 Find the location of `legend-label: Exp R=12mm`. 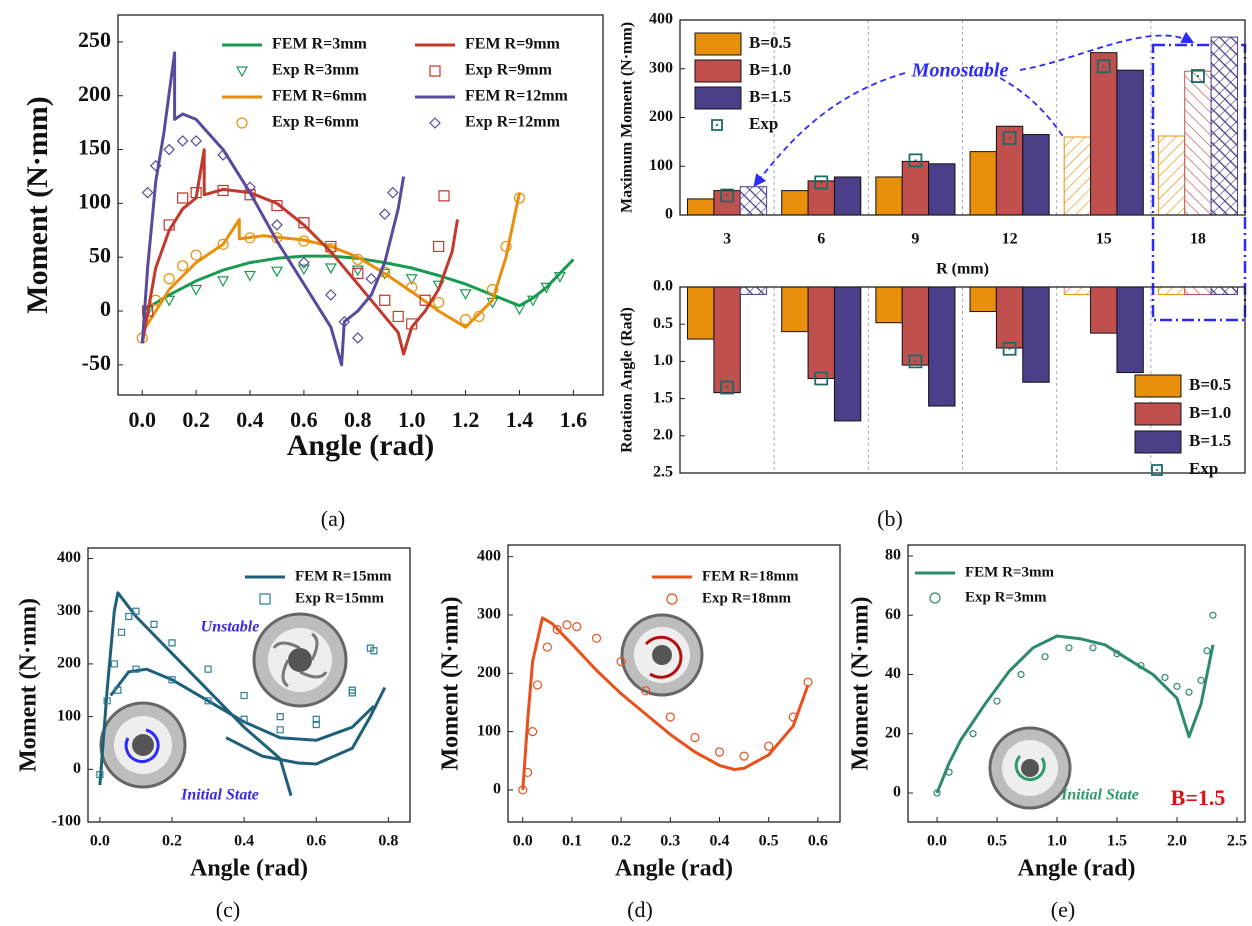

legend-label: Exp R=12mm is located at coordinates (513, 122).